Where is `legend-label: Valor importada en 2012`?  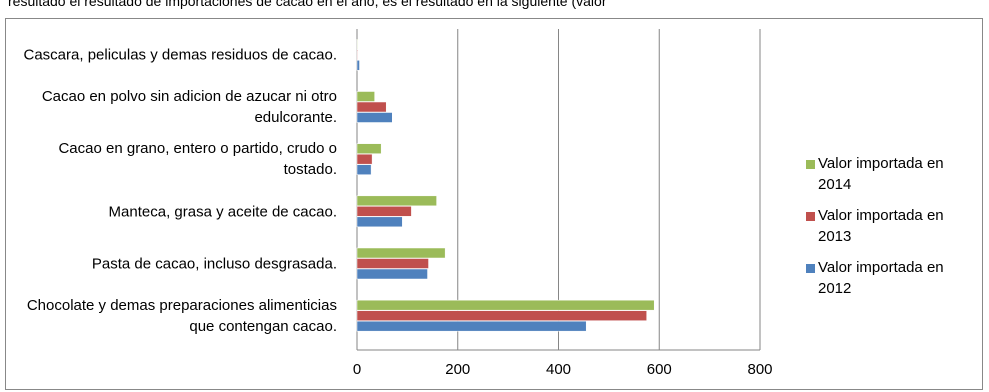
legend-label: Valor importada en 2012 is located at coordinates (887, 278).